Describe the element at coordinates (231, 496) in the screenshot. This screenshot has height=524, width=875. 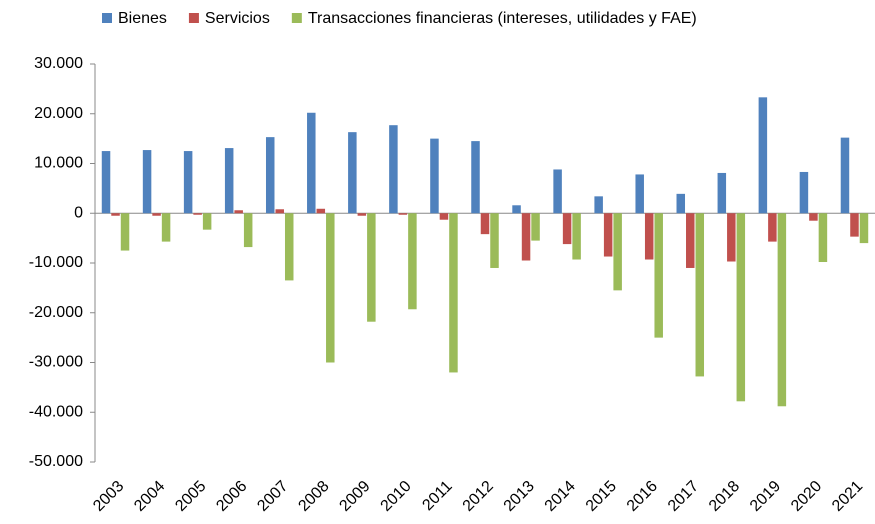
I see `x-tick-label: 2006` at that location.